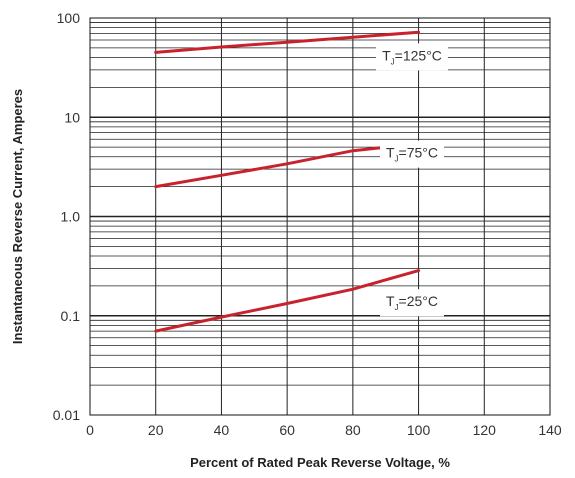  Describe the element at coordinates (418, 55) in the screenshot. I see `annotation-rest: =125°C` at that location.